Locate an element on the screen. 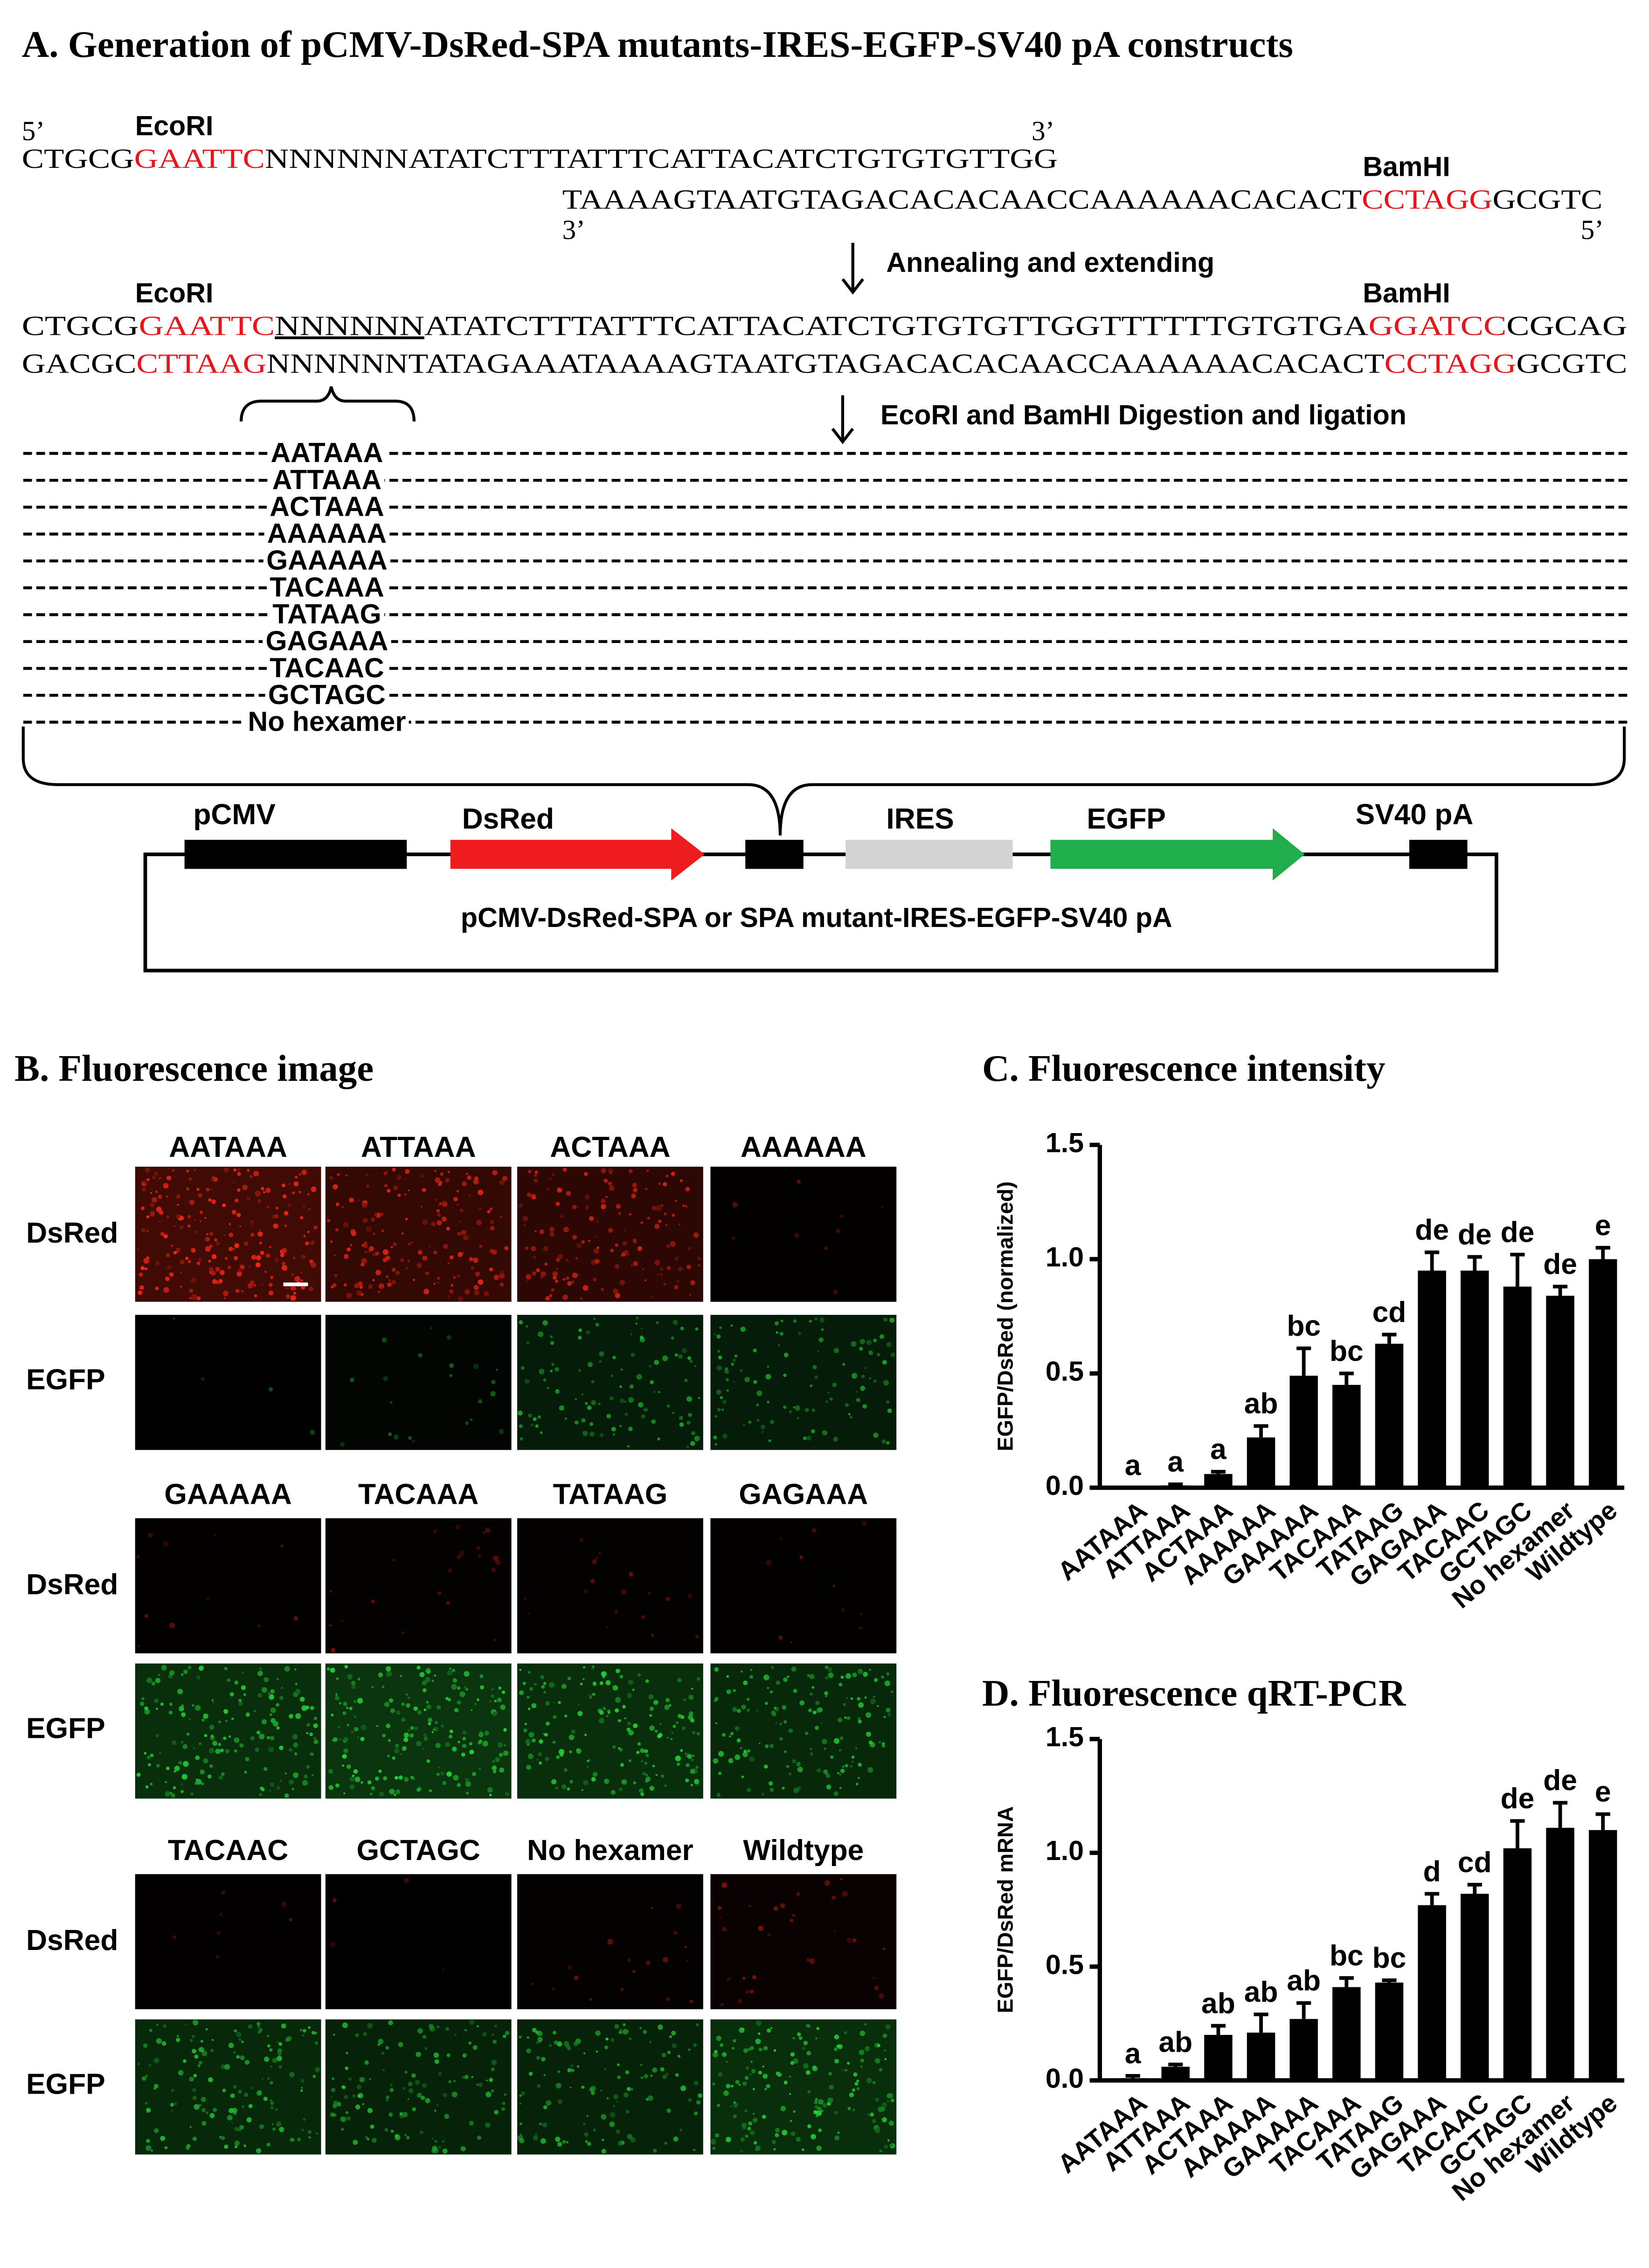 This screenshot has height=2268, width=1649. error-bar is located at coordinates (1517, 1269).